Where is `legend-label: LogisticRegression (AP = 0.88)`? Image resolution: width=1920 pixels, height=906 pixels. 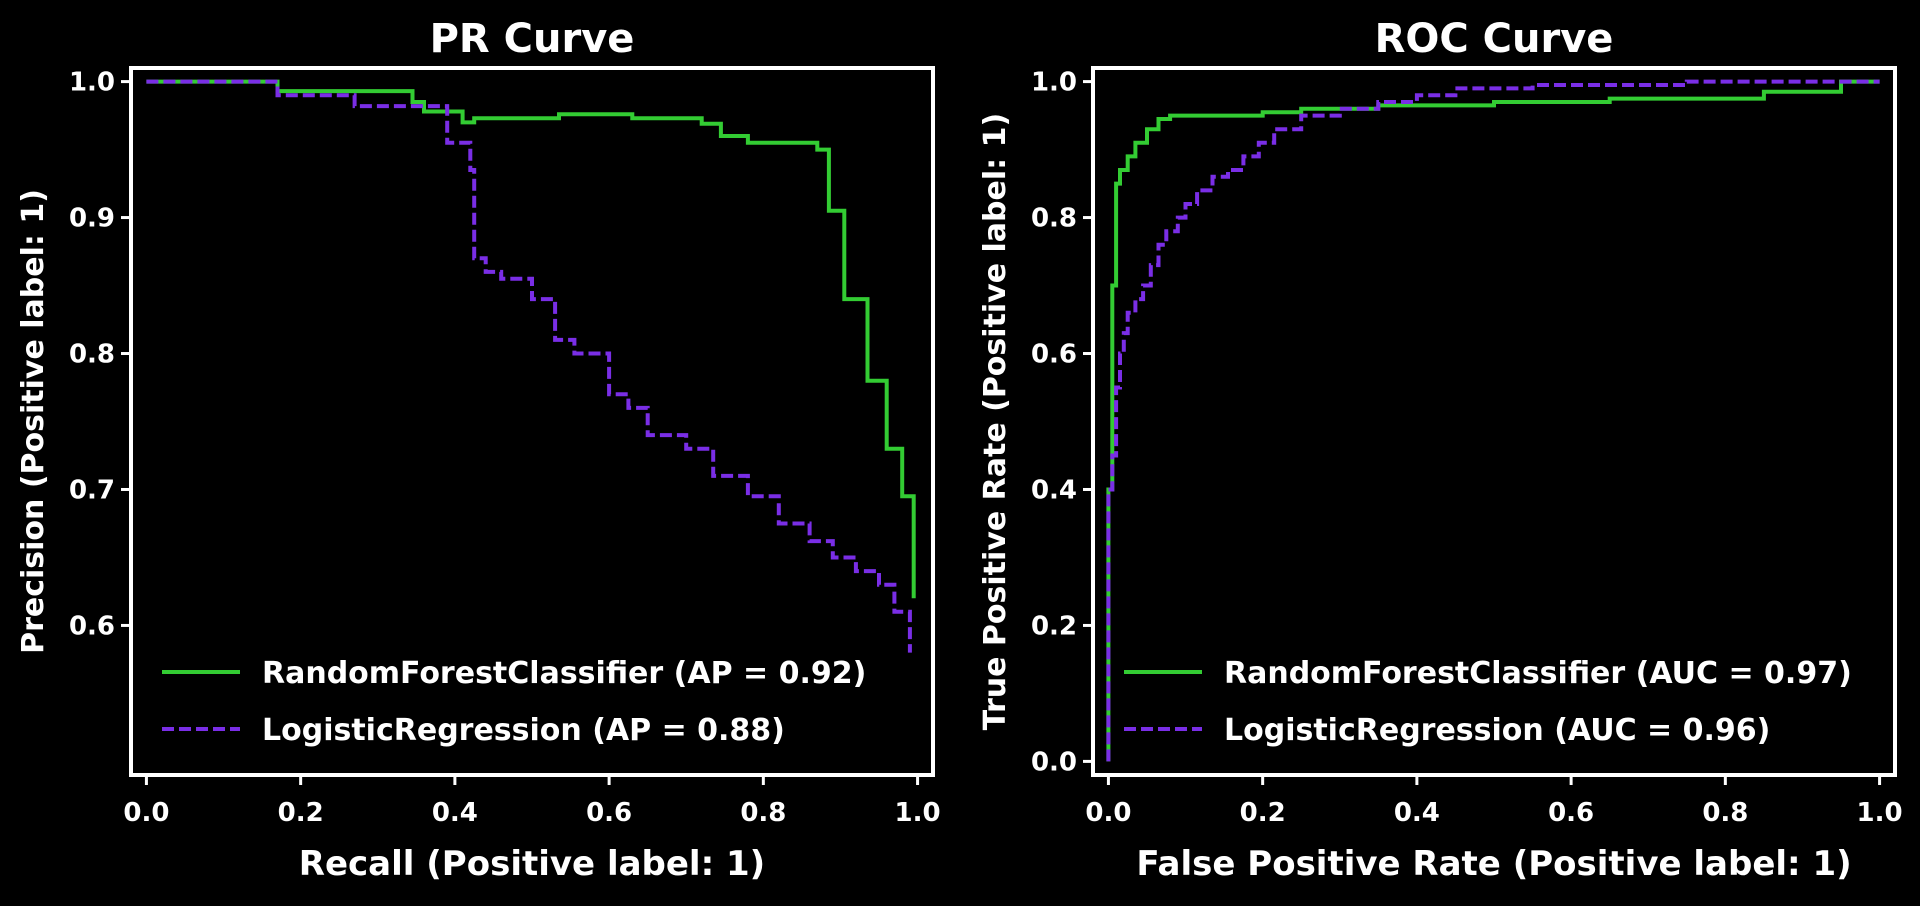
legend-label: LogisticRegression (AP = 0.88) is located at coordinates (523, 730).